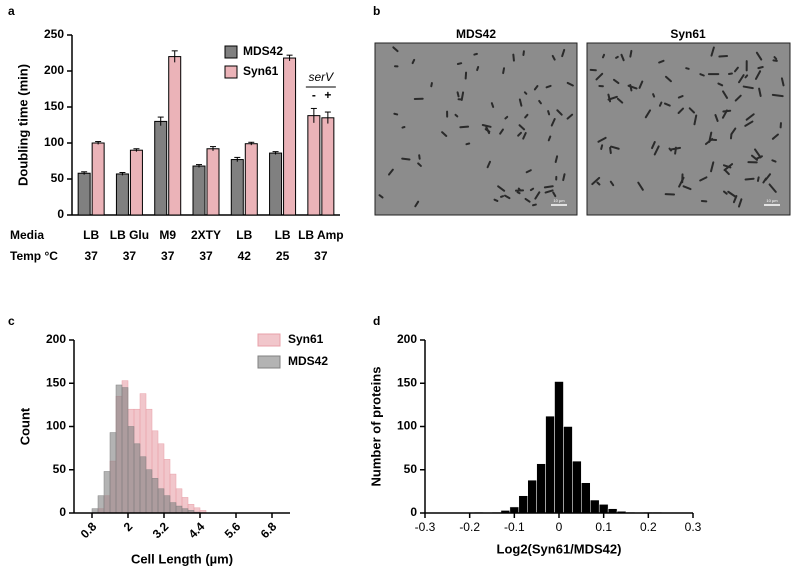 This screenshot has width=800, height=576. Describe the element at coordinates (514, 527) in the screenshot. I see `x-tick-label: -0.1` at that location.